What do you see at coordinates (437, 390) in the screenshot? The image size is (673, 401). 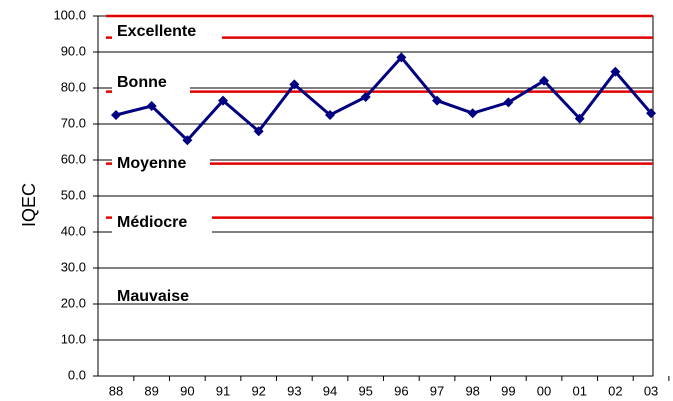 I see `x-tick-label: 97` at bounding box center [437, 390].